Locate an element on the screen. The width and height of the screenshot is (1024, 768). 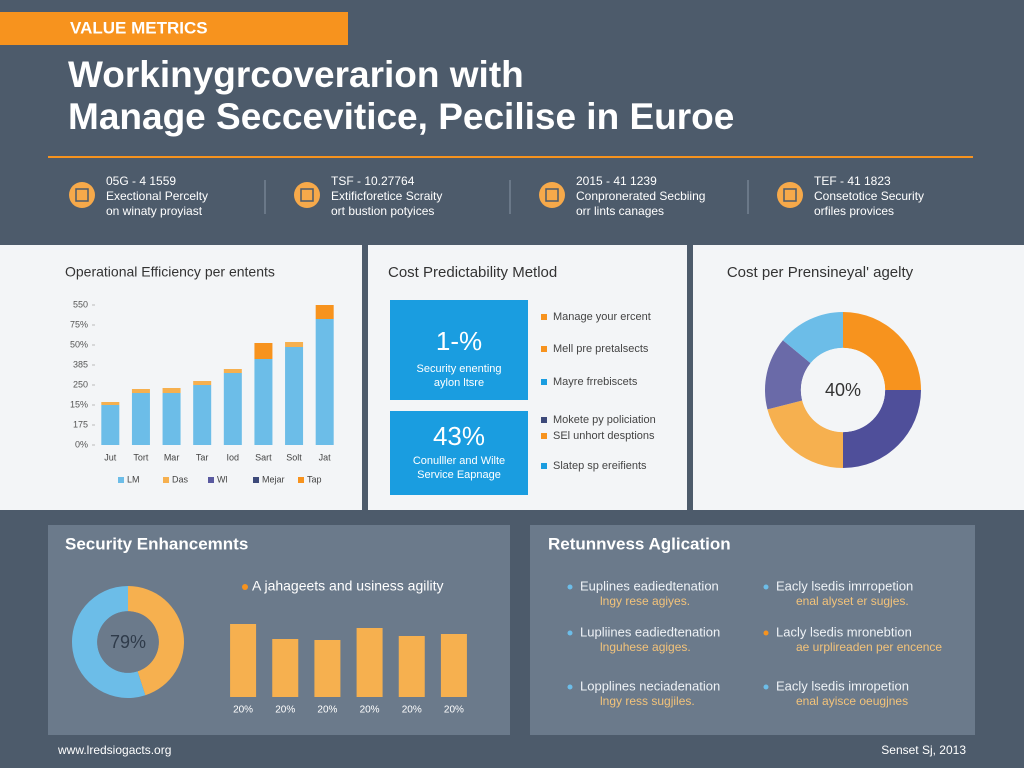
list-item: Eacly lsedis imrropetion is located at coordinates (844, 585).